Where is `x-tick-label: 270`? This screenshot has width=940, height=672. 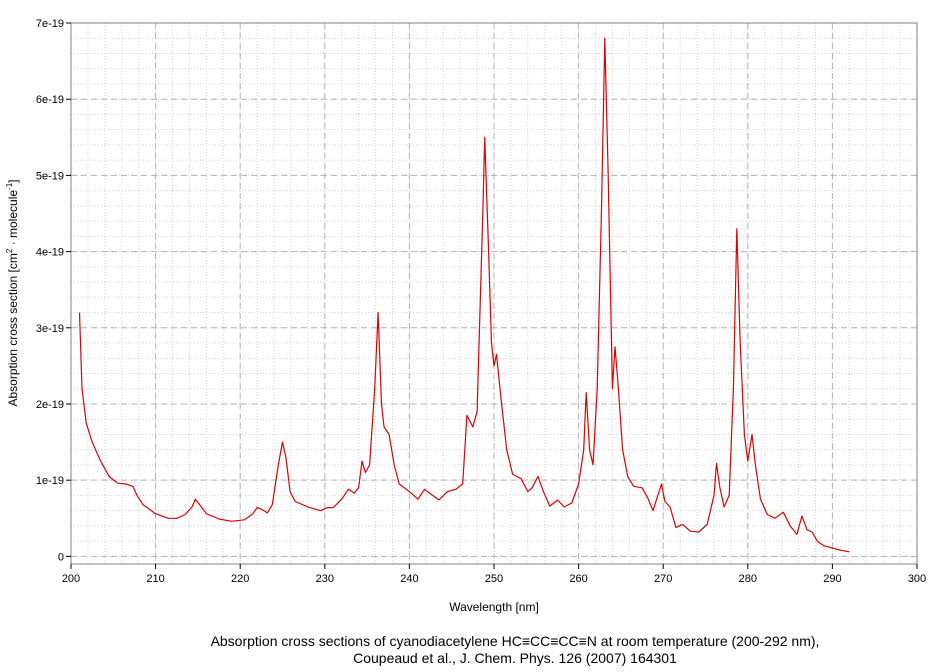 x-tick-label: 270 is located at coordinates (663, 579).